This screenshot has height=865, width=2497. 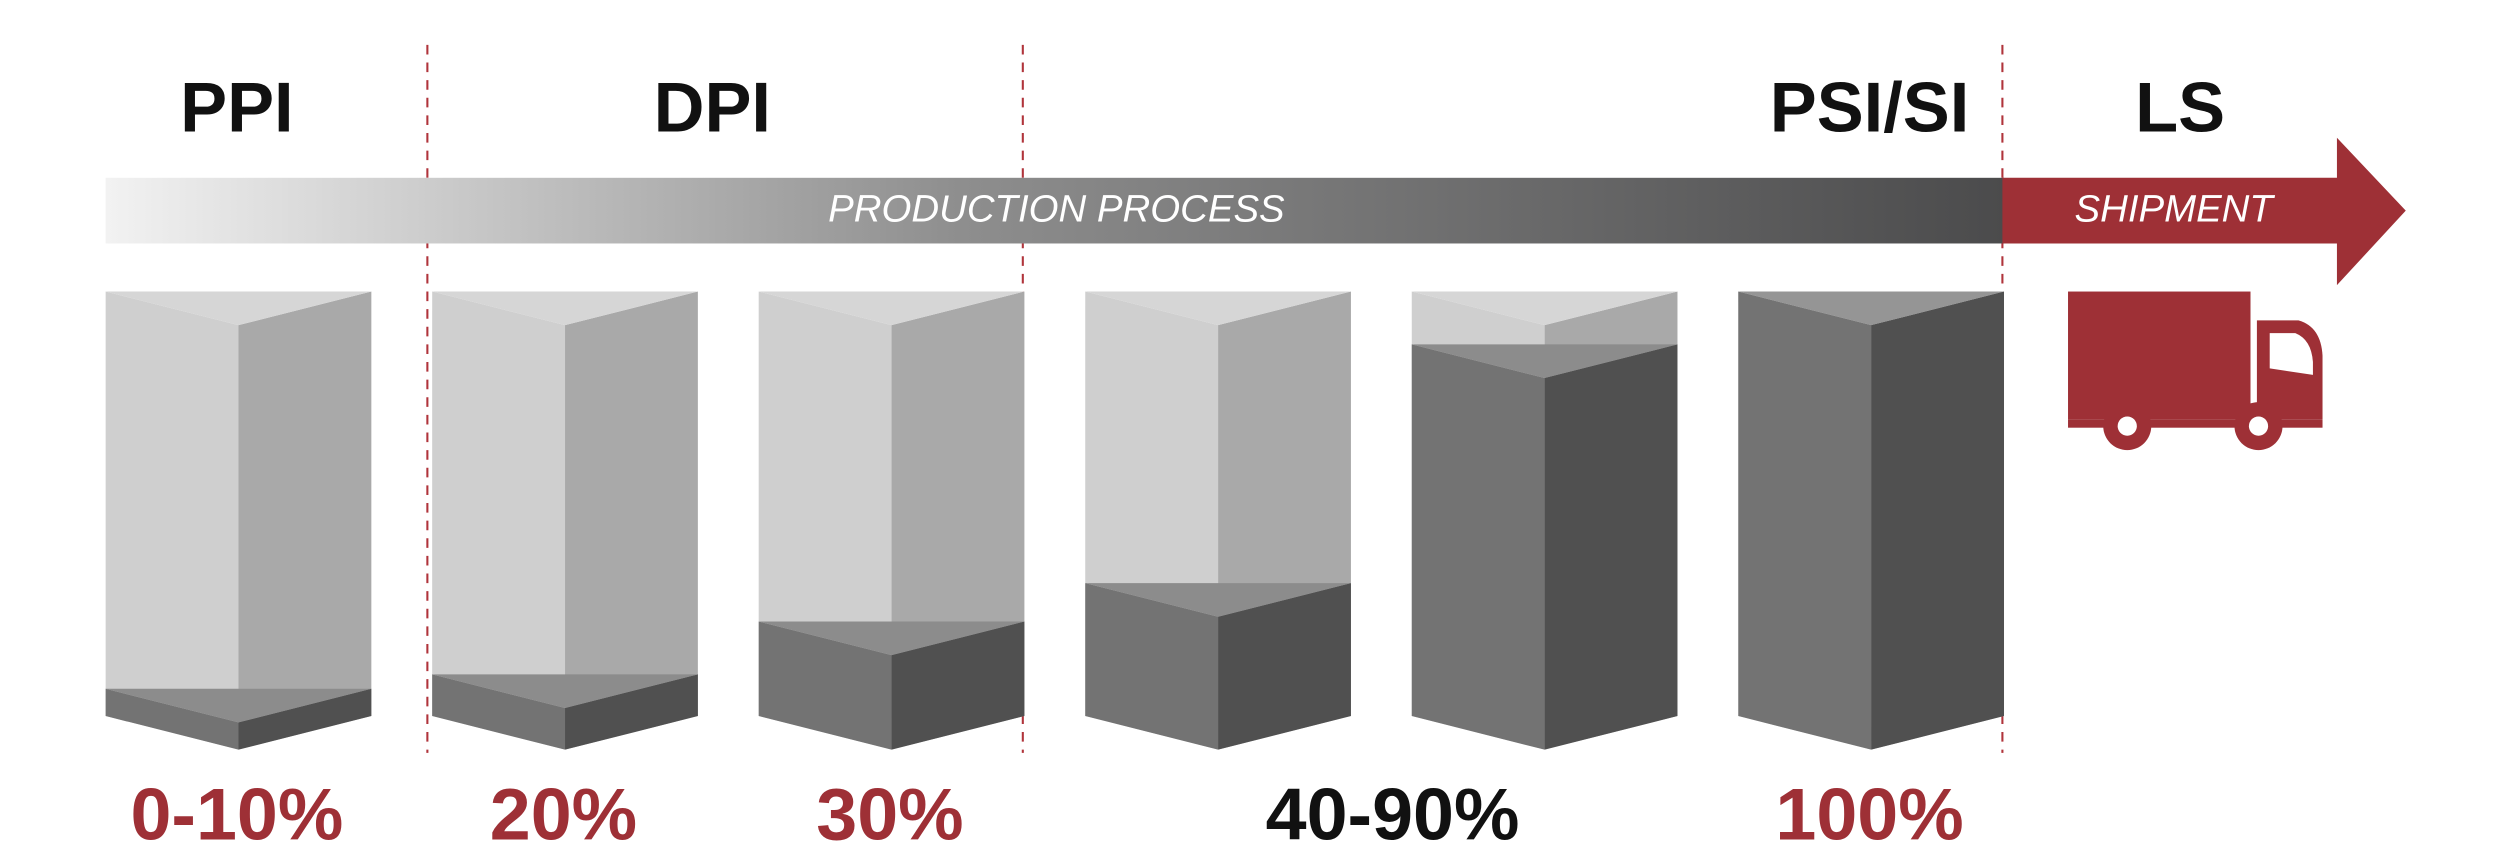 What do you see at coordinates (2180, 106) in the screenshot?
I see `stage-label: LS` at bounding box center [2180, 106].